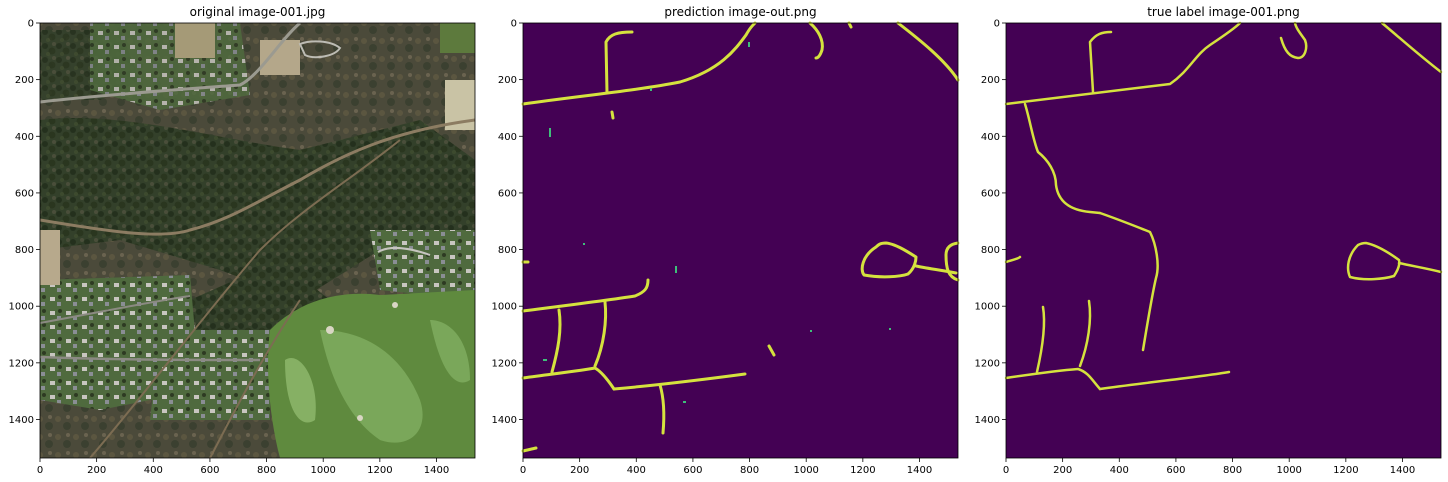 The height and width of the screenshot is (482, 1448). What do you see at coordinates (24, 222) in the screenshot?
I see `y-ticks-original: 0 200 400 600 800 1000 1200 1400` at bounding box center [24, 222].